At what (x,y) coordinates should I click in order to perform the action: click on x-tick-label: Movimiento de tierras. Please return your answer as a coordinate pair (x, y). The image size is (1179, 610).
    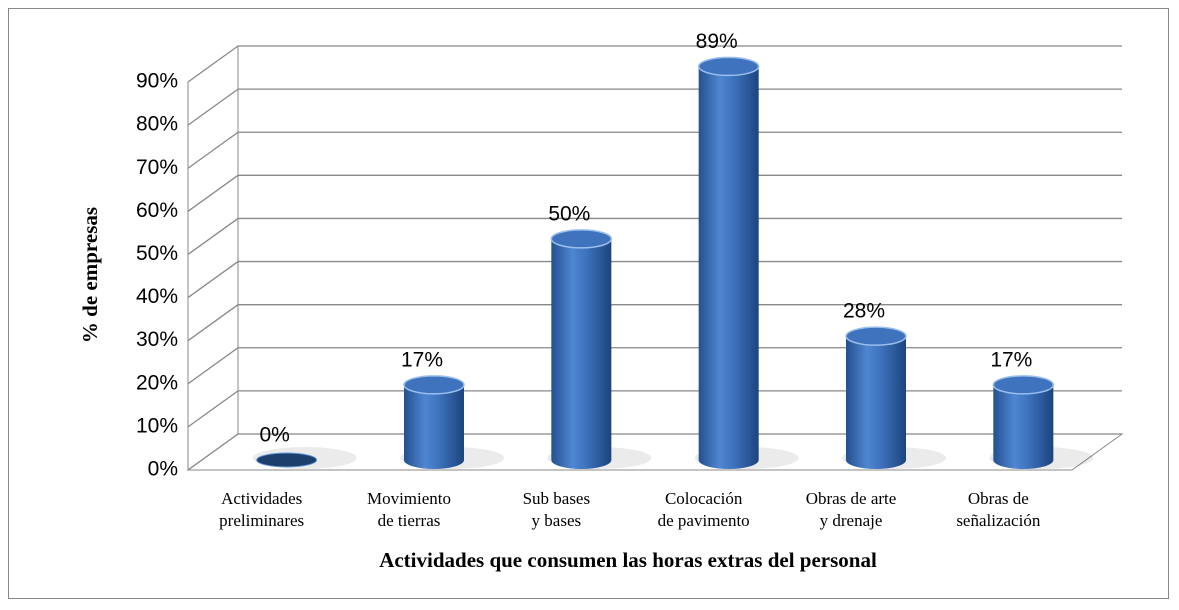
    Looking at the image, I should click on (409, 509).